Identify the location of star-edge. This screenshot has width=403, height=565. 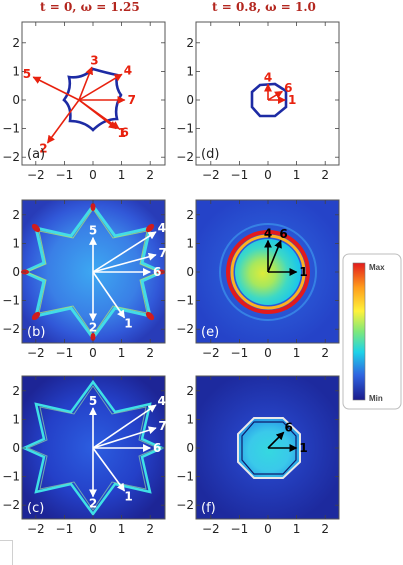
(93, 448).